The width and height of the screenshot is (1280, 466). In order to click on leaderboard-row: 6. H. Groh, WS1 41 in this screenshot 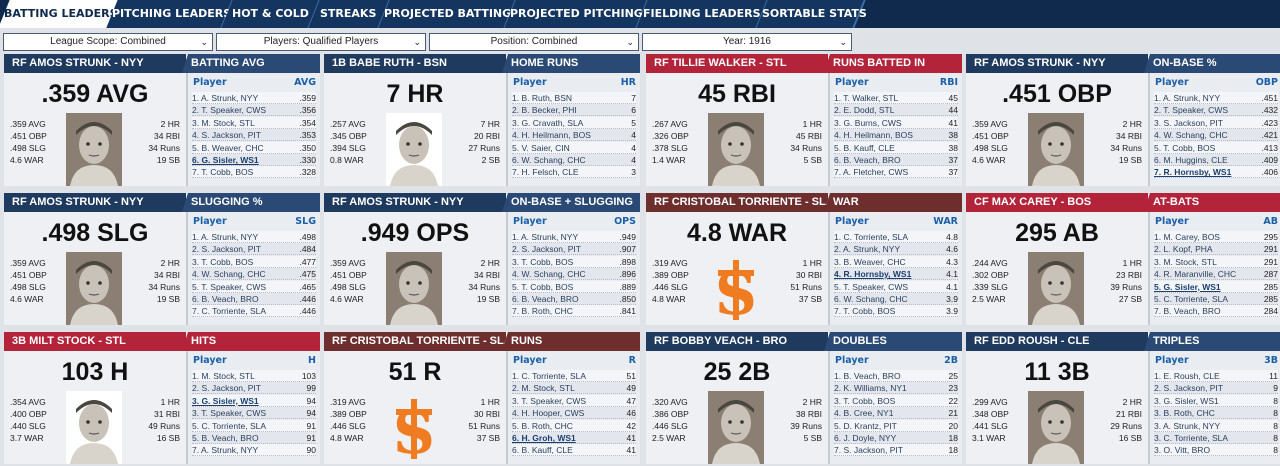, I will do `click(574, 438)`.